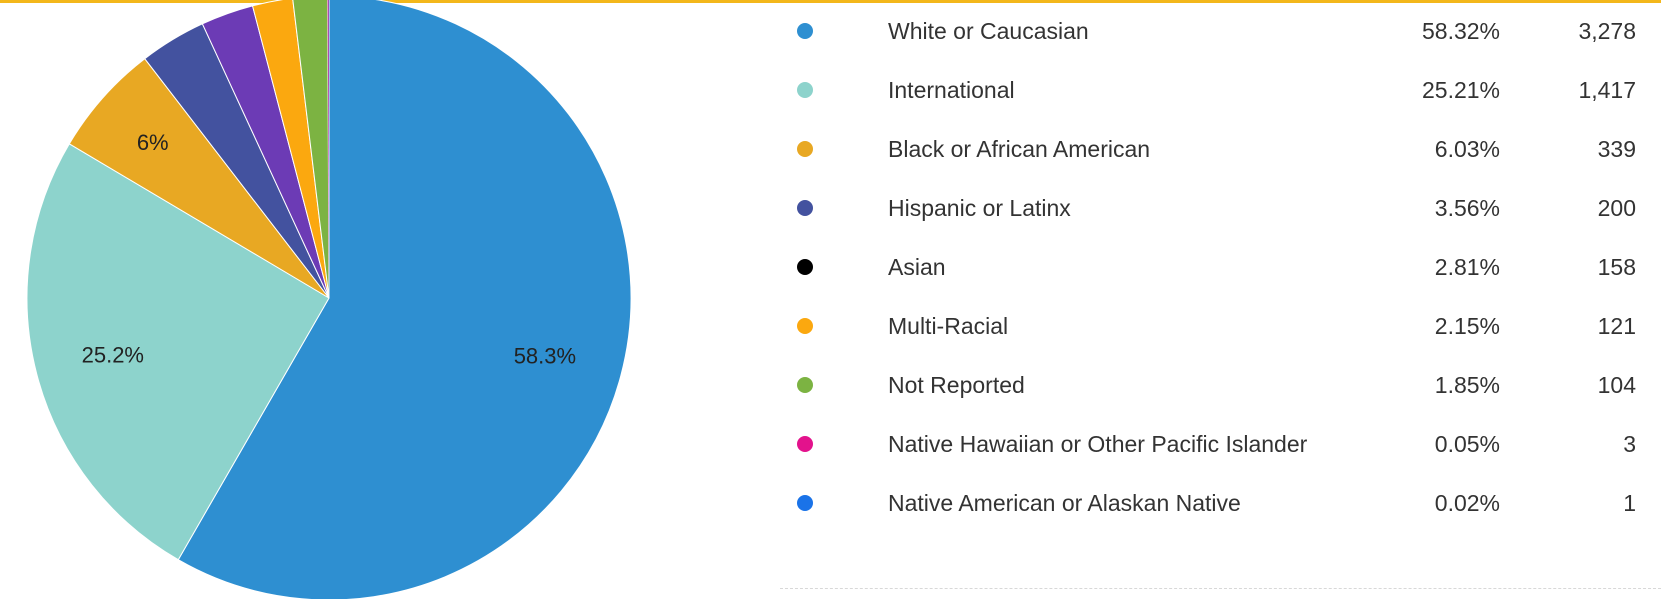 This screenshot has height=599, width=1661. What do you see at coordinates (1629, 444) in the screenshot?
I see `legend-count: 3` at bounding box center [1629, 444].